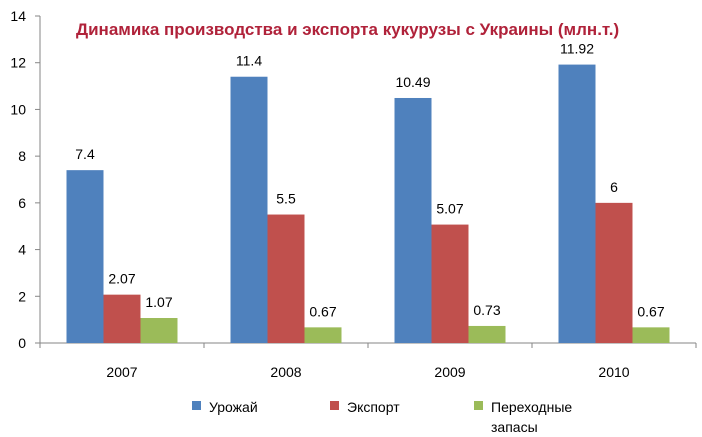 Image resolution: width=702 pixels, height=437 pixels. Describe the element at coordinates (22, 250) in the screenshot. I see `y-tick-label: 4` at that location.